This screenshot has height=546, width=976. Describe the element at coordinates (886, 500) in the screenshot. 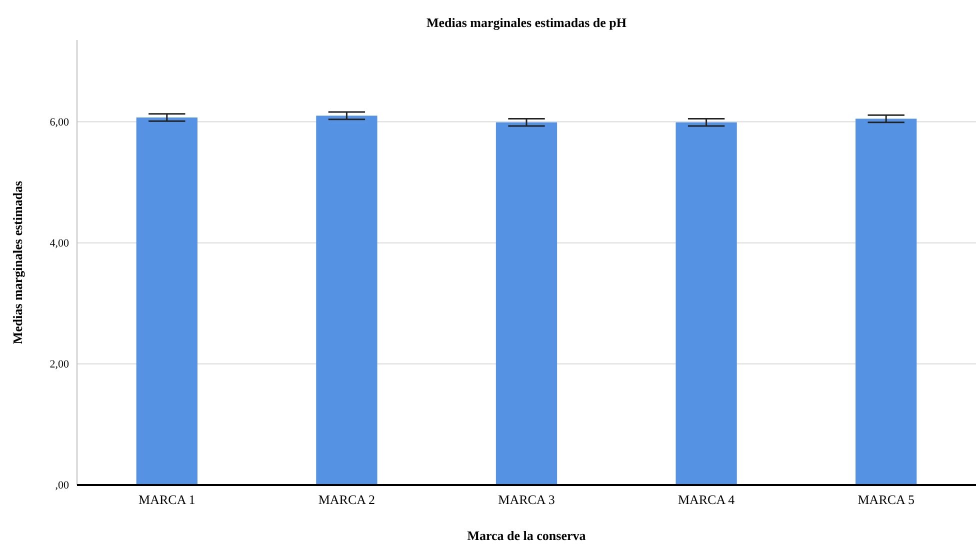

I see `x-tick-label: MARCA 5` at that location.